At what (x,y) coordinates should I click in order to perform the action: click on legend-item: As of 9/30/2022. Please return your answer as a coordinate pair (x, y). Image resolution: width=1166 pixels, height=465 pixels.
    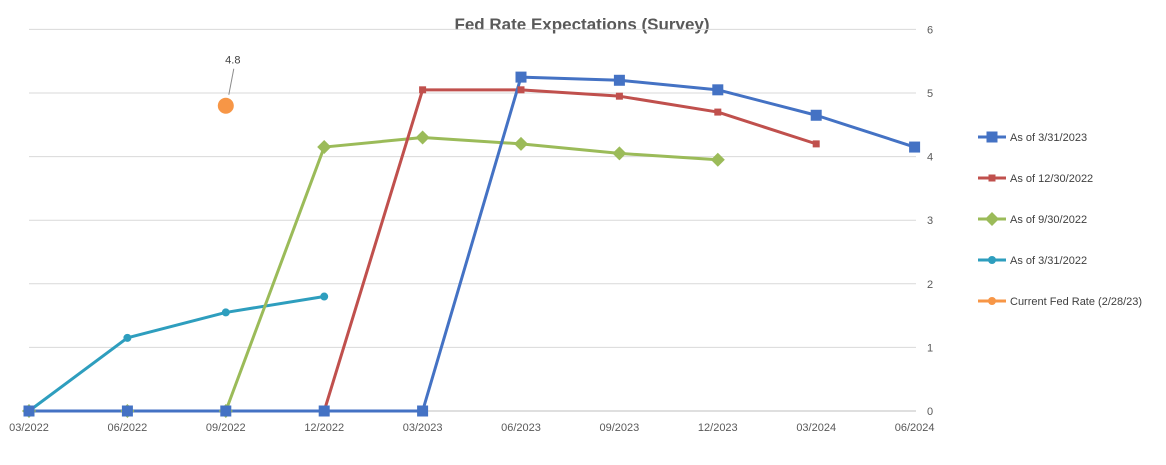
    Looking at the image, I should click on (1032, 219).